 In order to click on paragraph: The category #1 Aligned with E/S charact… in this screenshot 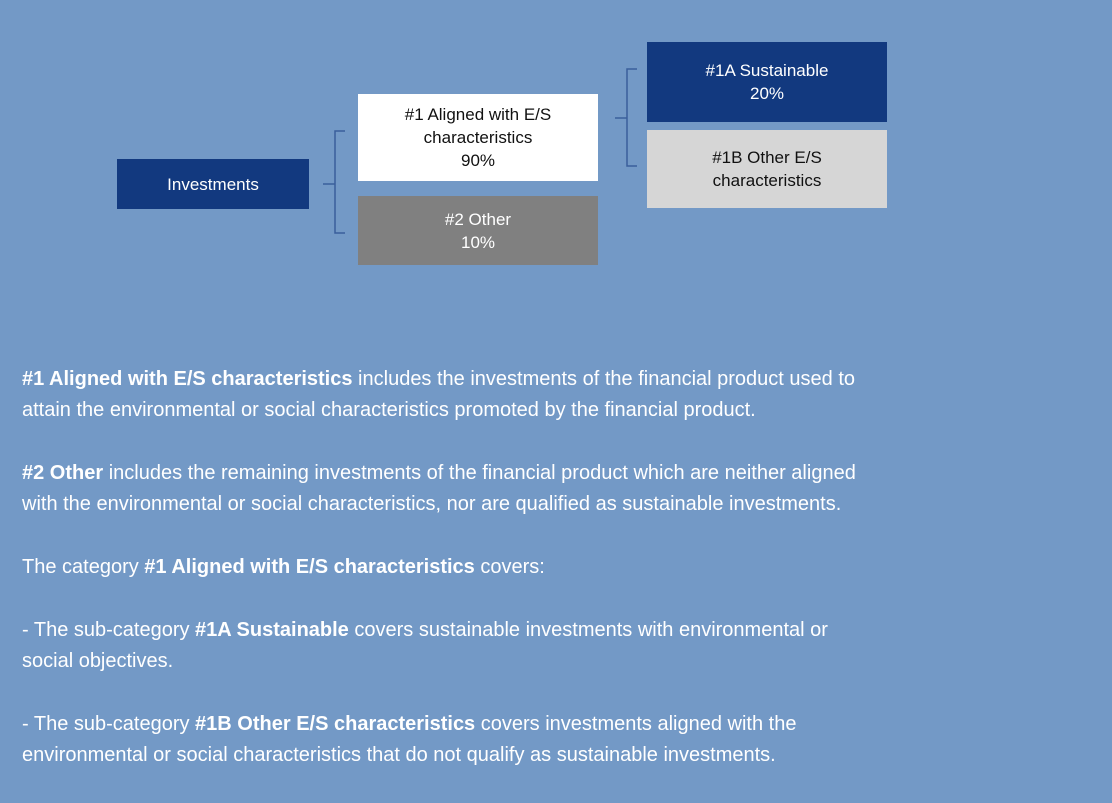, I will do `click(439, 567)`.